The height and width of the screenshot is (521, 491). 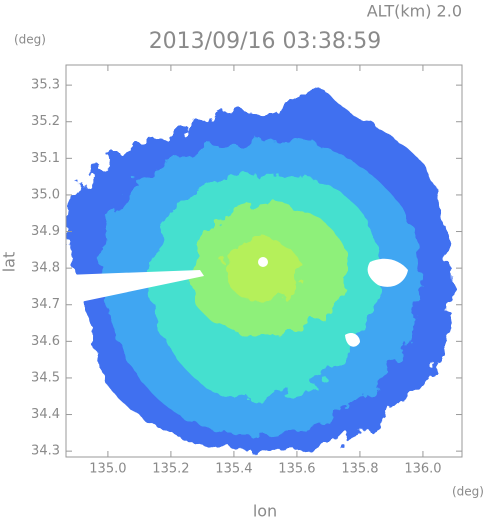 I want to click on y-tick-label: 34.3, so click(x=45, y=451).